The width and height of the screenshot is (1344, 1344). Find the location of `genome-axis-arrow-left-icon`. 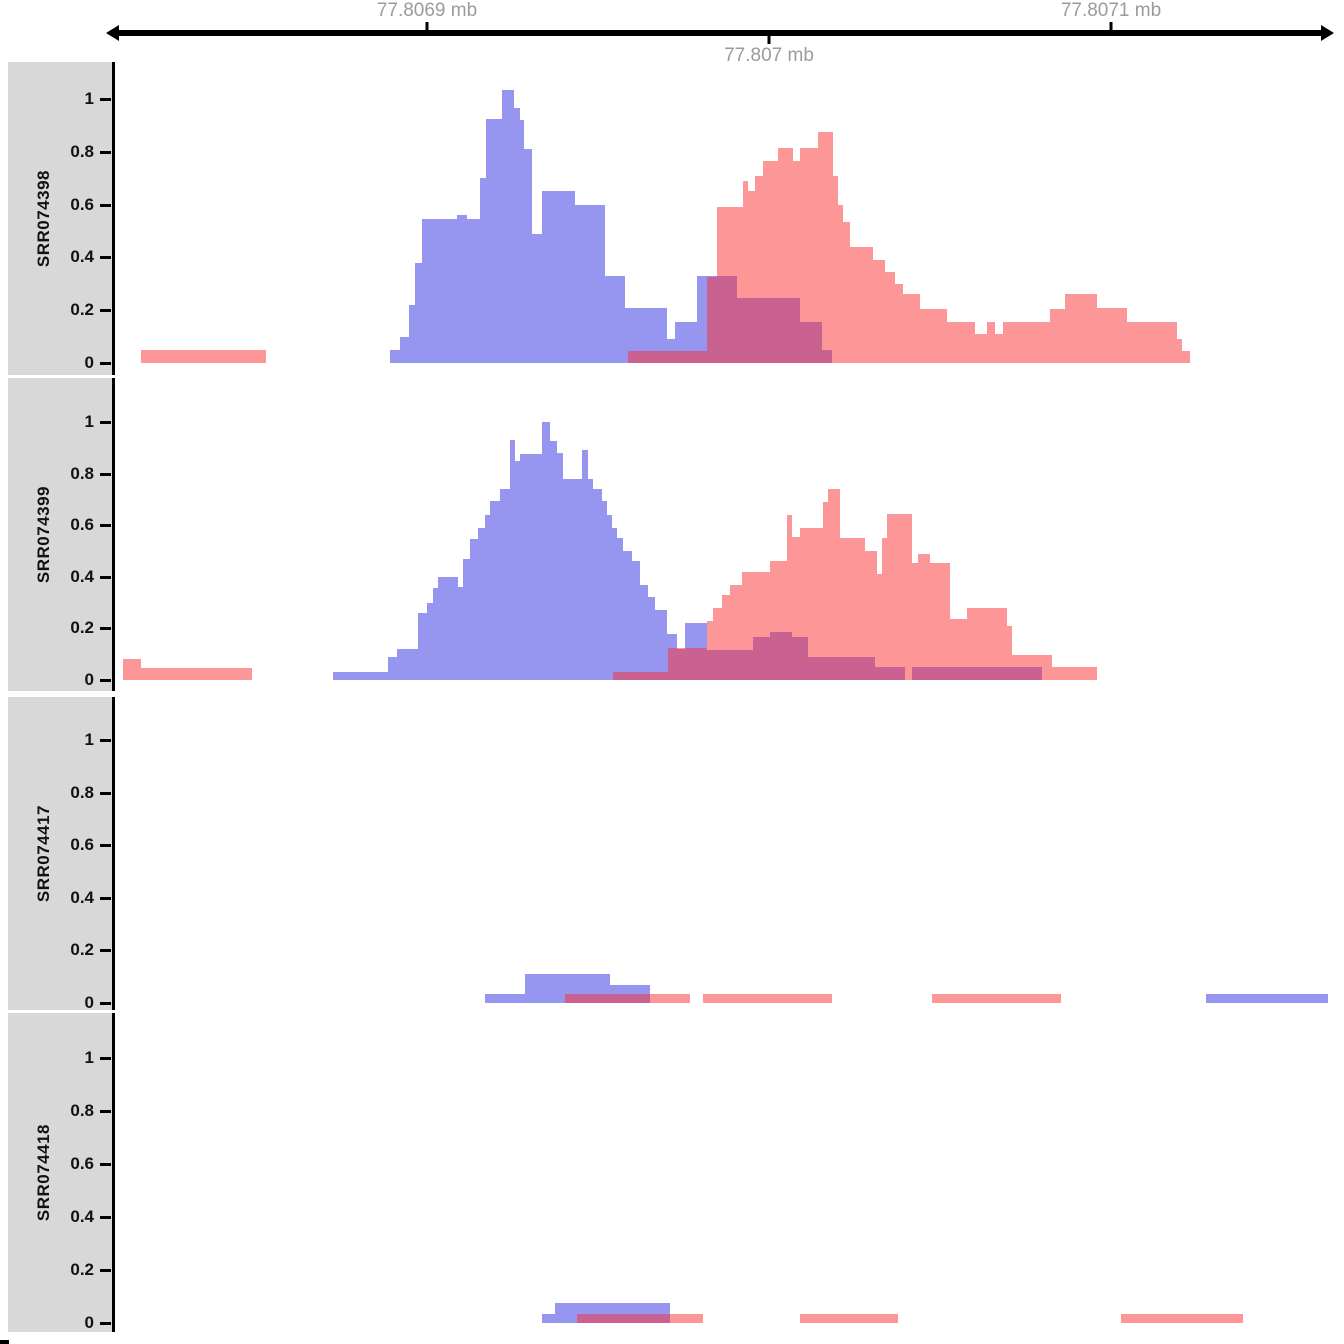

genome-axis-arrow-left-icon is located at coordinates (112, 33).